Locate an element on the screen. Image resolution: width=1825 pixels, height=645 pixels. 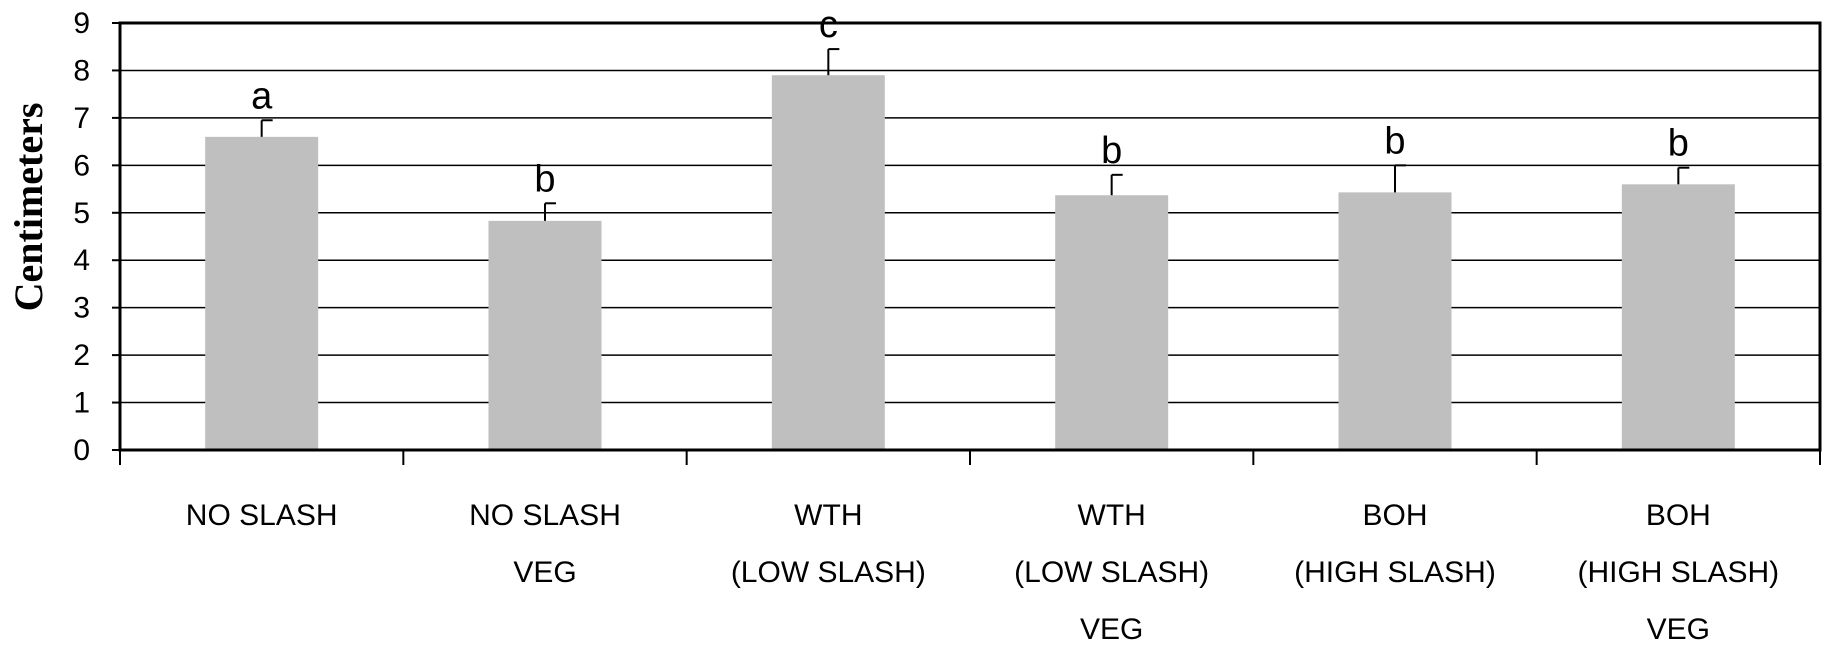
y-axis: 0 1 2 3 4 5 6 7 8 9 is located at coordinates (96, 237).